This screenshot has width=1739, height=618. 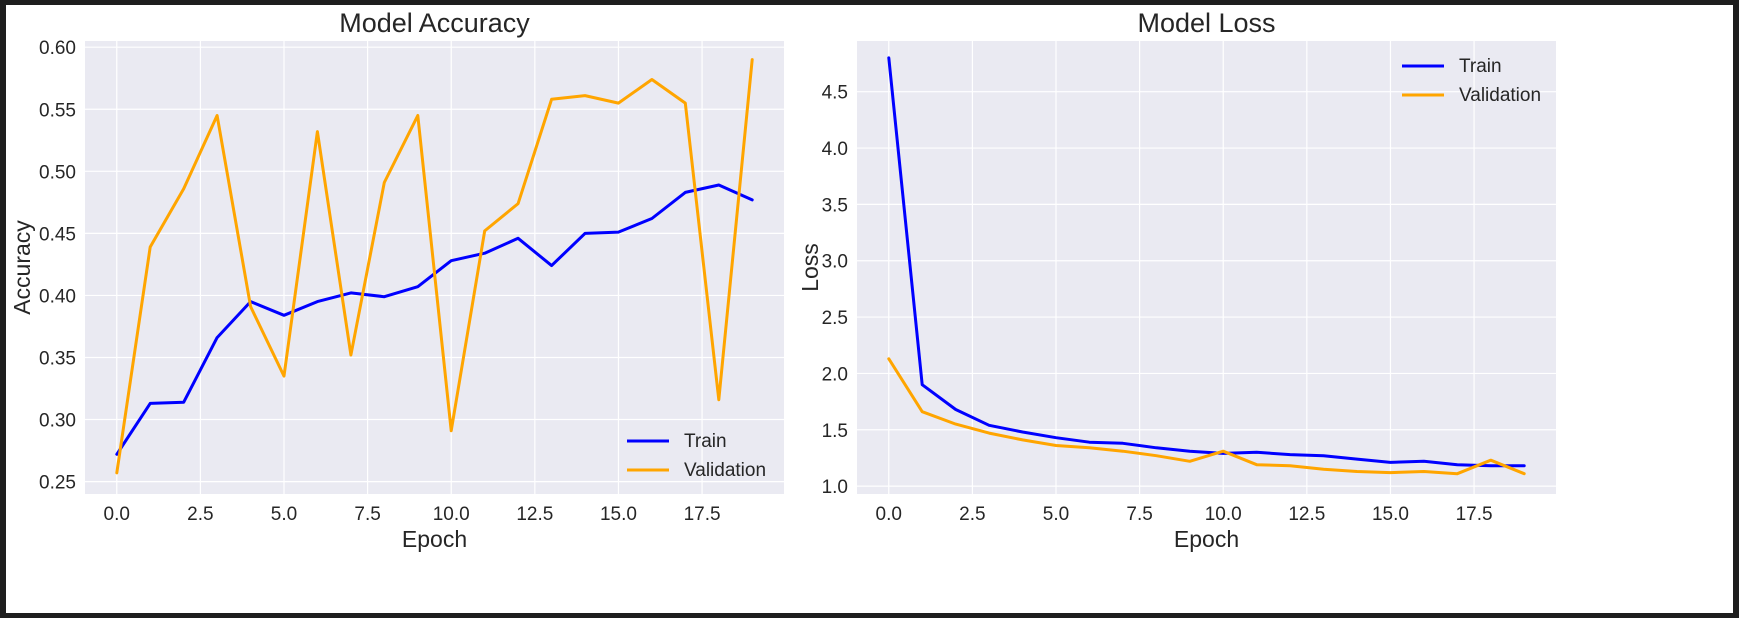 What do you see at coordinates (835, 374) in the screenshot?
I see `y-tick-label: 2.0` at bounding box center [835, 374].